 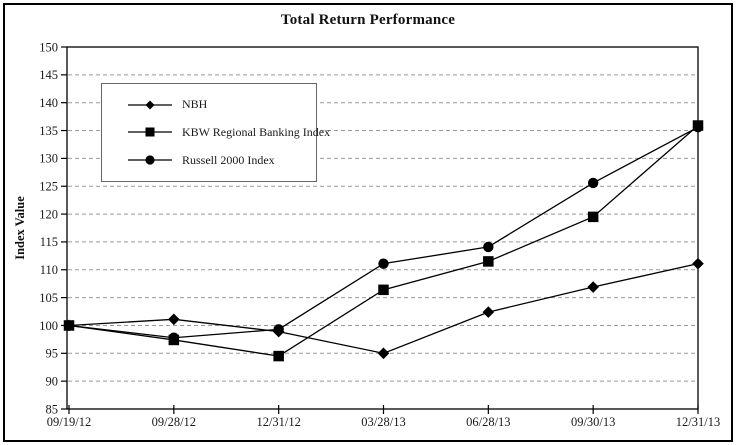 What do you see at coordinates (48, 47) in the screenshot?
I see `y-tick-label: 150` at bounding box center [48, 47].